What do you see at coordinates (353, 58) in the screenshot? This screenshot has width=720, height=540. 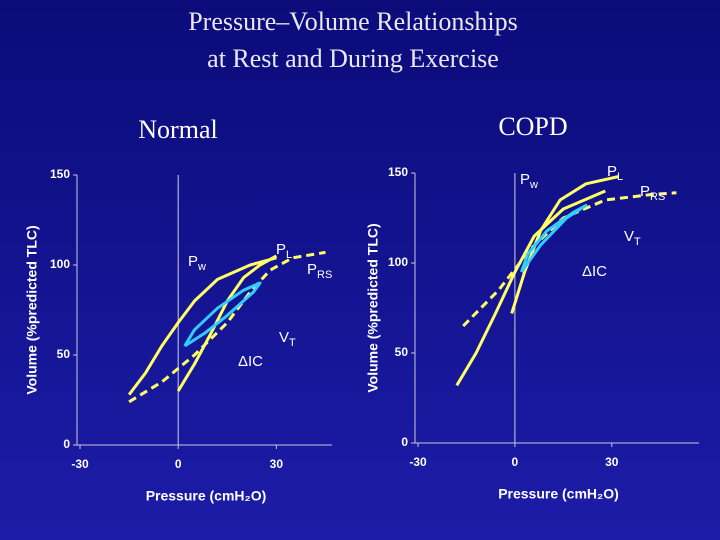 I see `slide-title: at Rest and During Exercise` at bounding box center [353, 58].